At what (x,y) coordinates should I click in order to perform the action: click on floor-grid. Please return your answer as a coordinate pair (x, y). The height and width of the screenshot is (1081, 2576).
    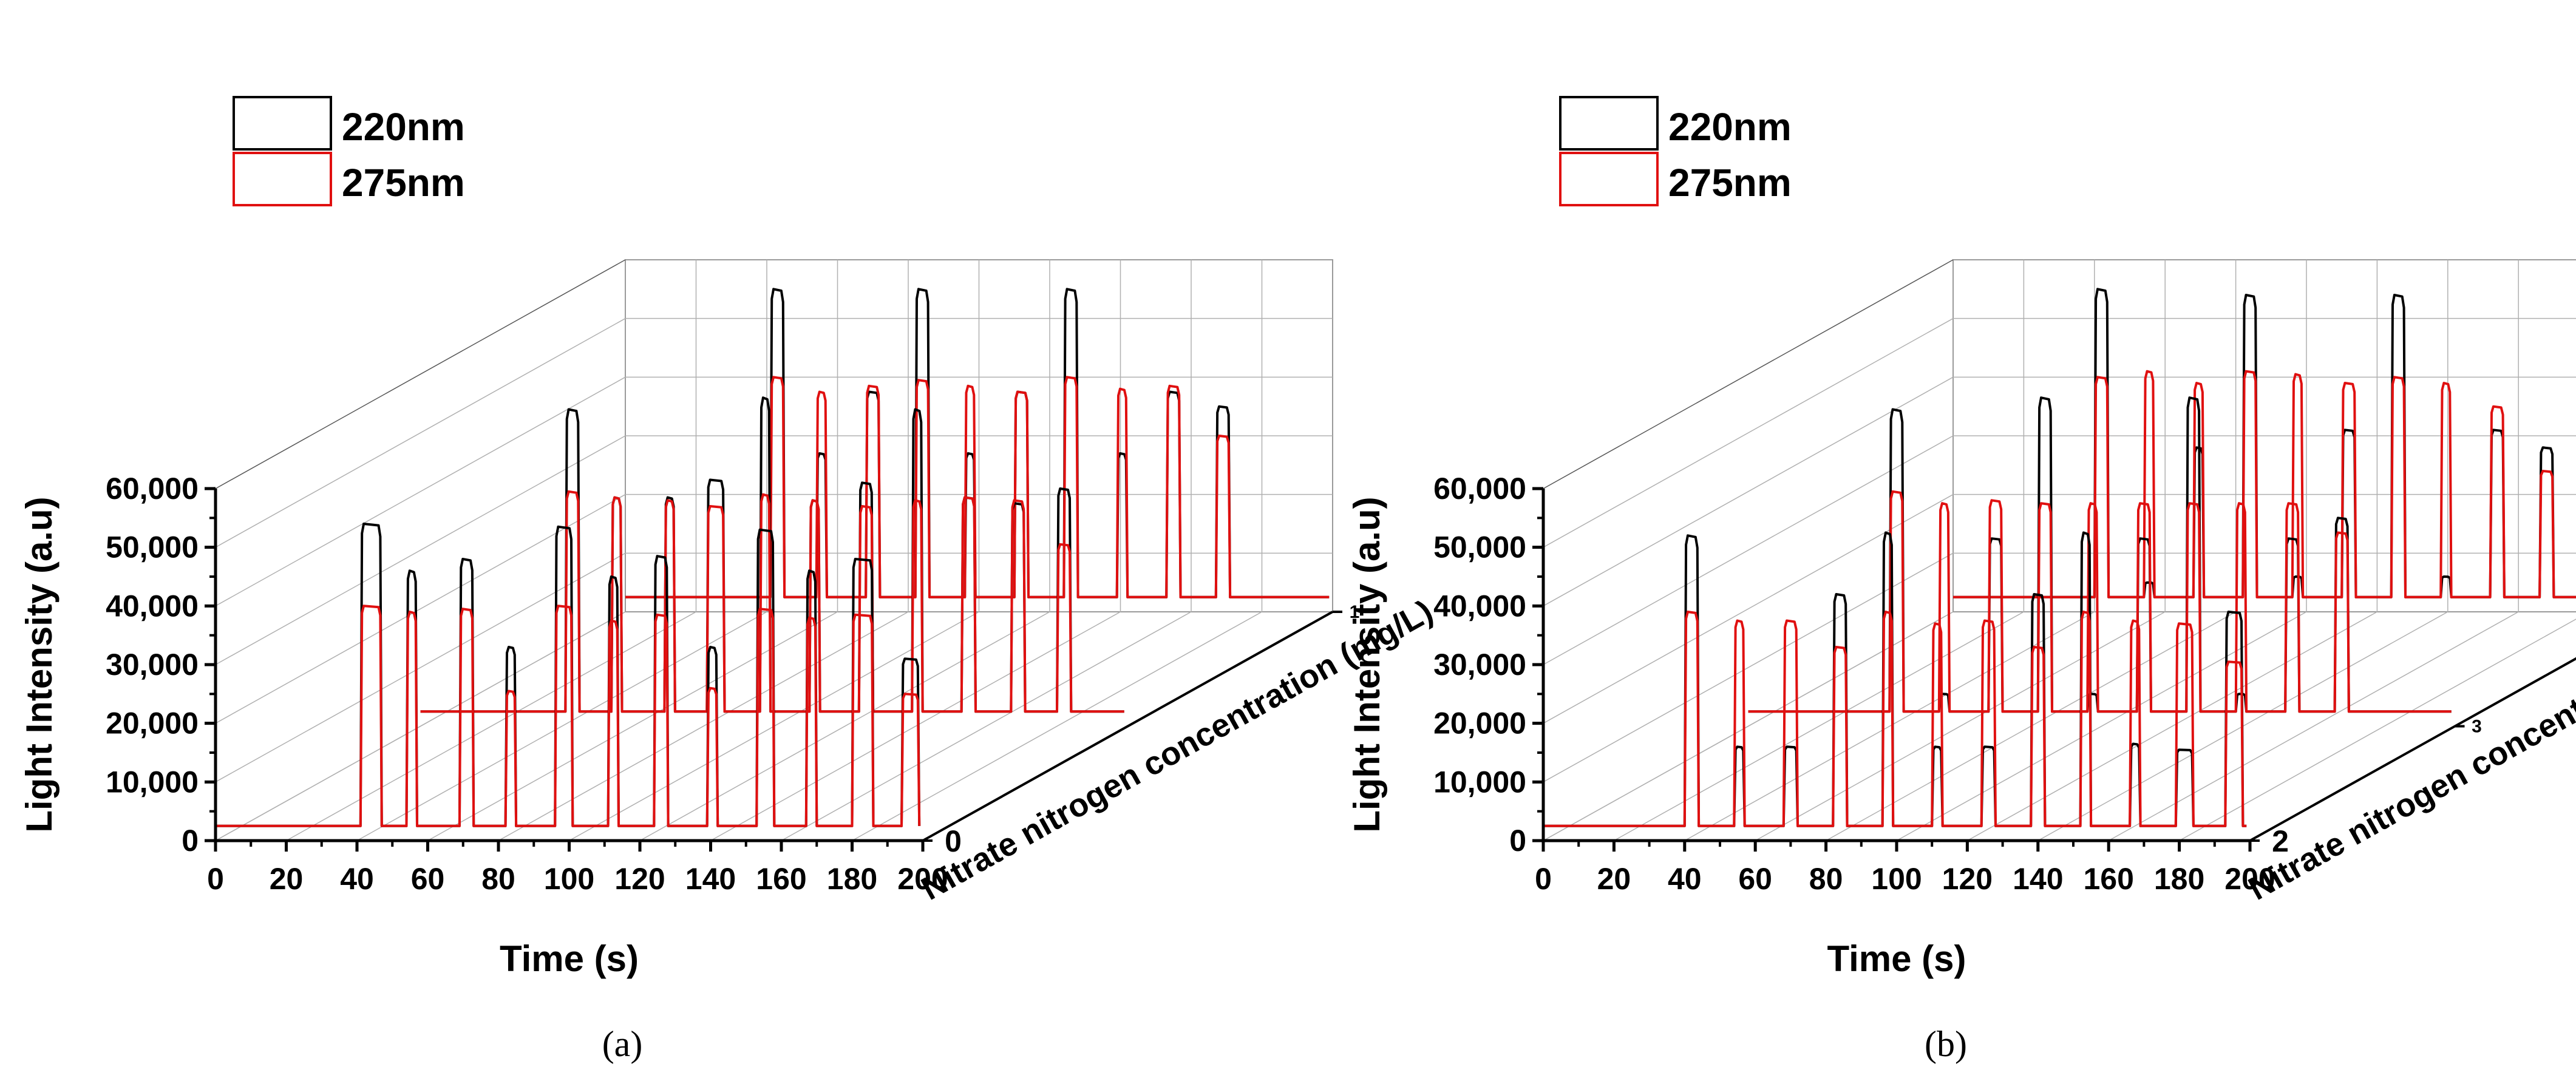
    Looking at the image, I should click on (2059, 726).